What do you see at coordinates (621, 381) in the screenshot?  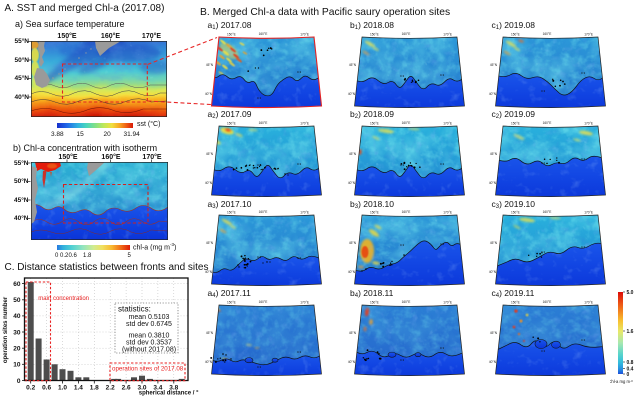 I see `svg-text: Chl-a mg m-3` at bounding box center [621, 381].